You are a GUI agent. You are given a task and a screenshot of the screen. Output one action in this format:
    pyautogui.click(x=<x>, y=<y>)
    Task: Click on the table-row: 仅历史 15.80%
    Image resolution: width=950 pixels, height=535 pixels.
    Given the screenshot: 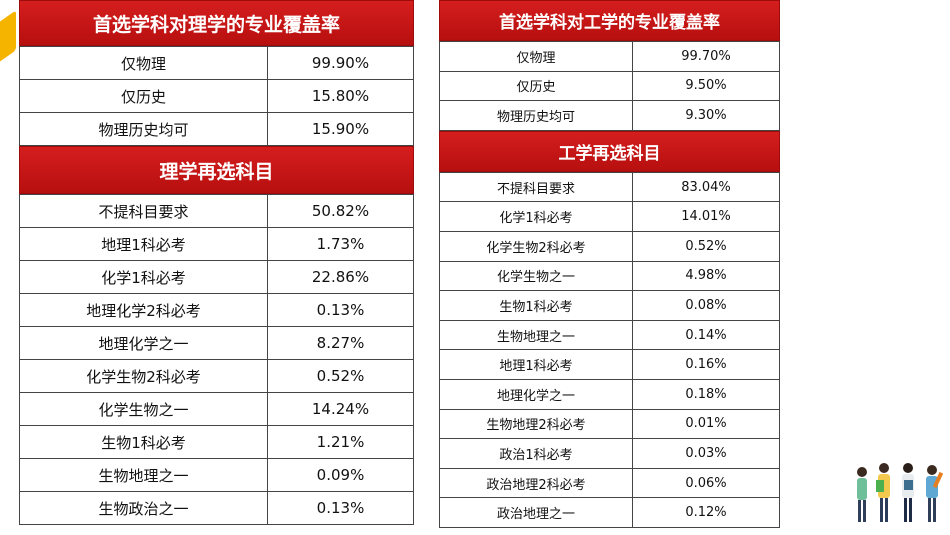 What is the action you would take?
    pyautogui.click(x=216, y=96)
    